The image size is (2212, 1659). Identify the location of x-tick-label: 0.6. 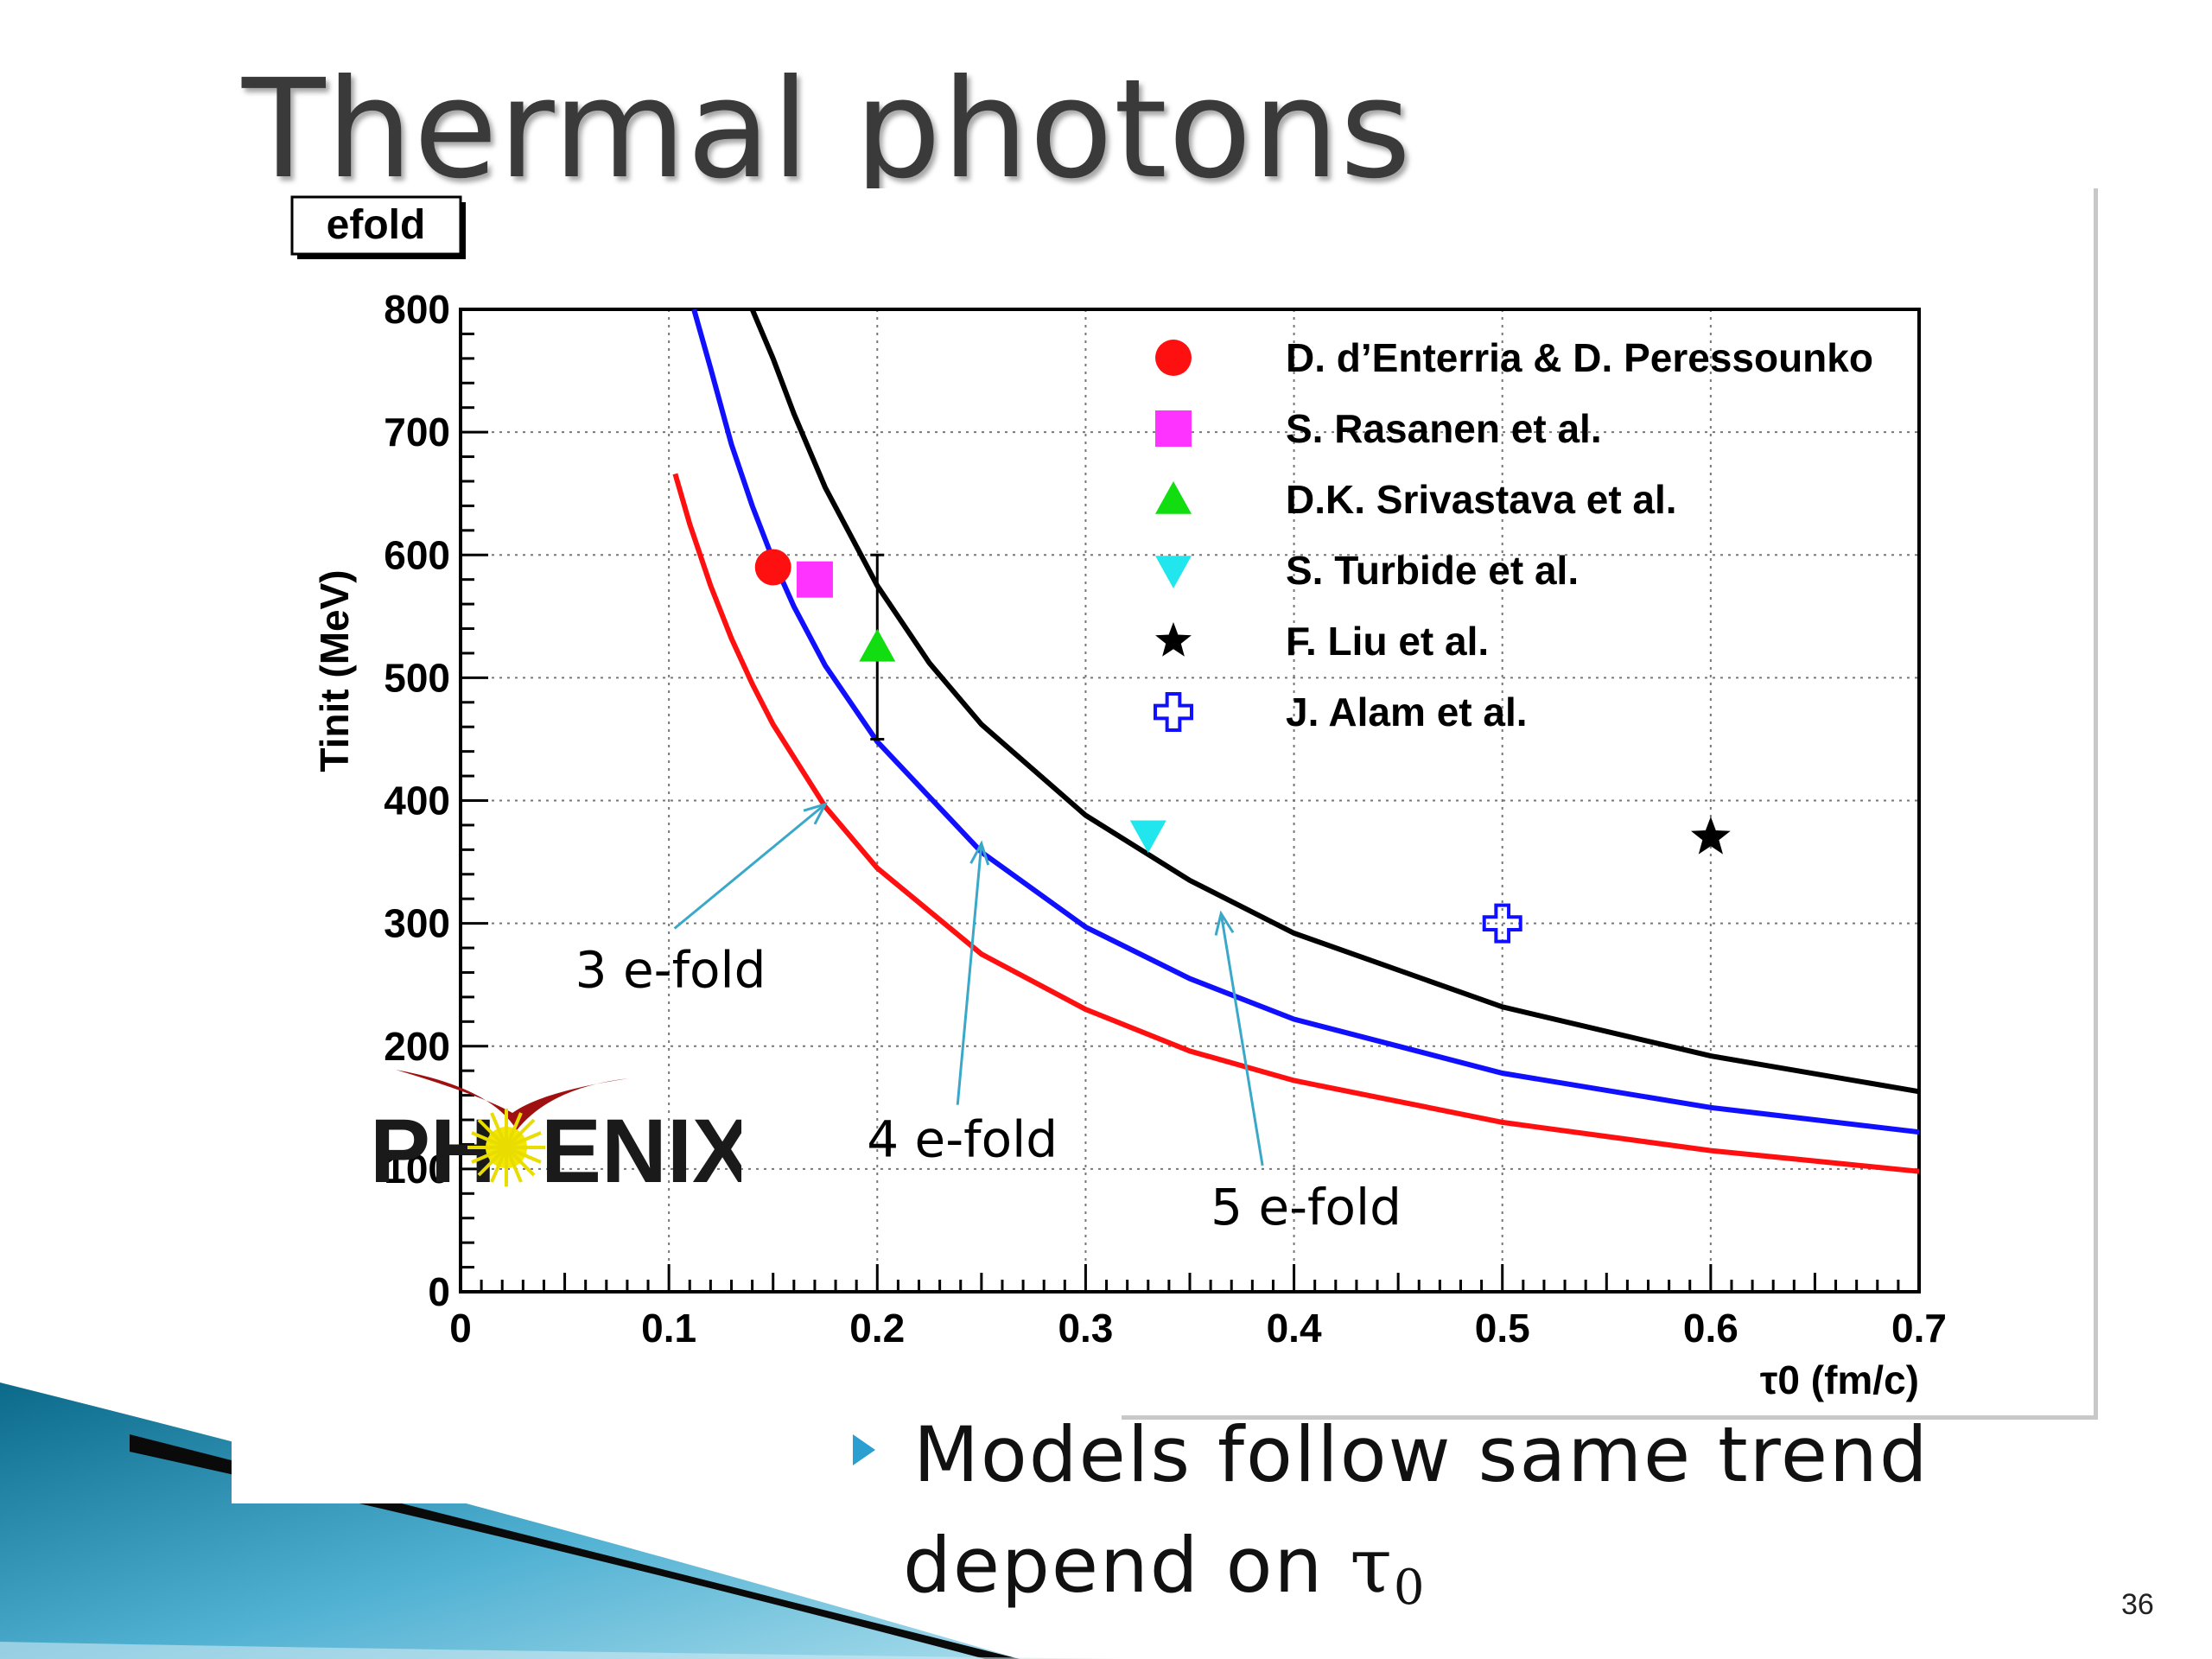
(1710, 1328).